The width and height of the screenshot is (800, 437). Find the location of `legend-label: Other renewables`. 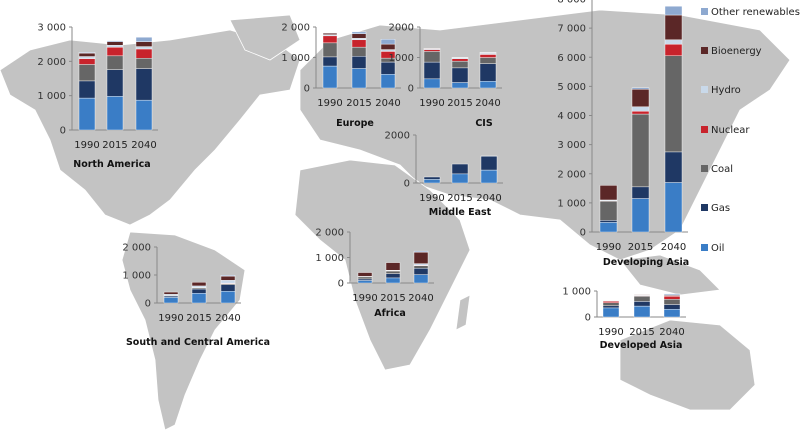

legend-label: Other renewables is located at coordinates (755, 12).